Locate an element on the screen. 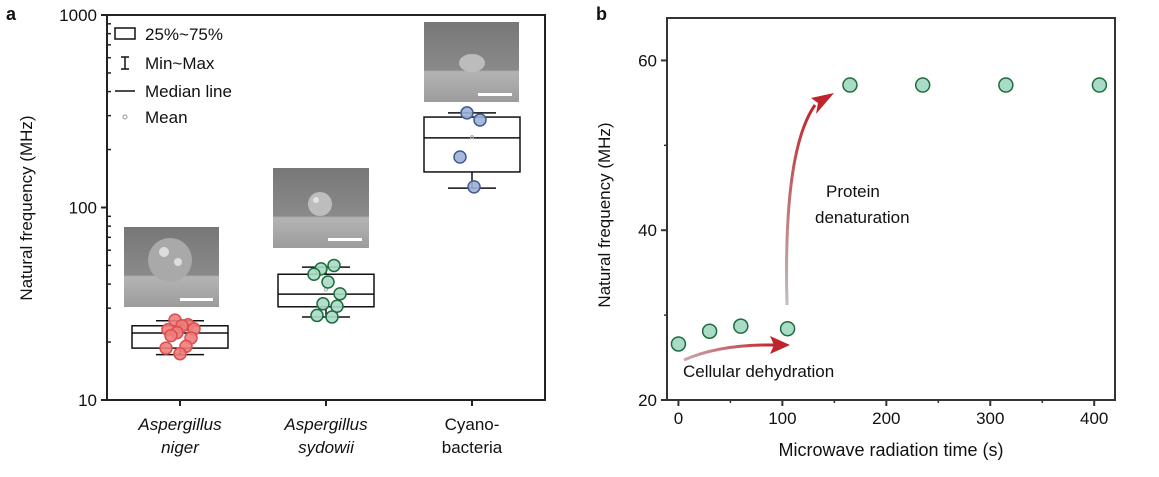 This screenshot has height=477, width=1159. legend-whisker-icon is located at coordinates (125, 63).